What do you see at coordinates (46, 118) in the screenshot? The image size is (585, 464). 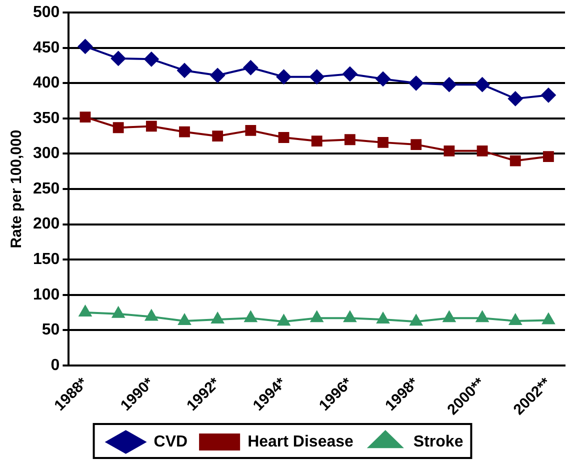 I see `y-tick-label: 350` at bounding box center [46, 118].